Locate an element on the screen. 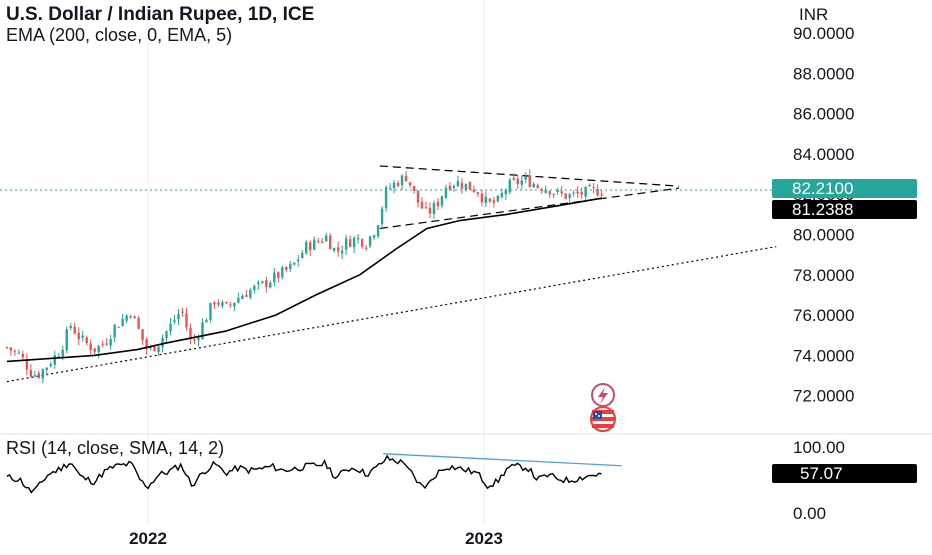  chart-title: U.S. Dollar / Indian Rupee, 1D, ICE is located at coordinates (160, 14).